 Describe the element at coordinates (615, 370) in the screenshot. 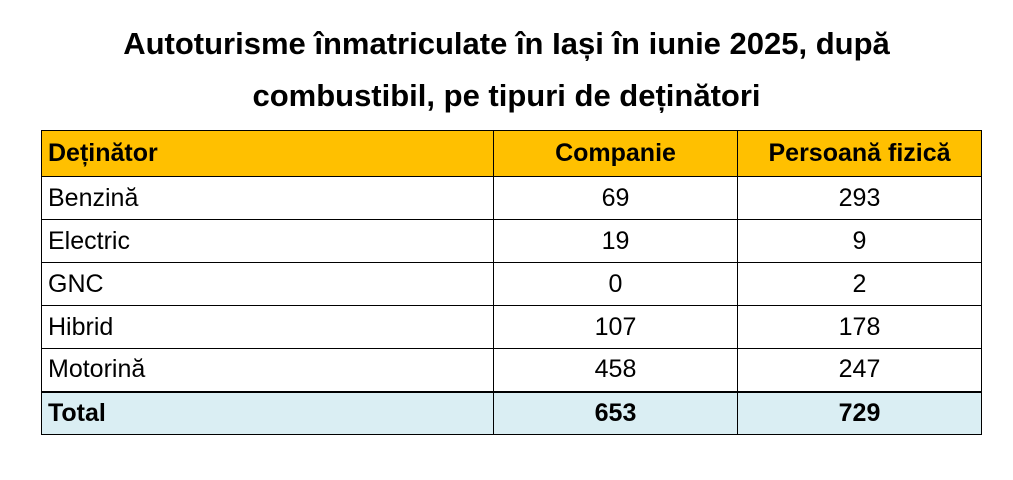

I see `cell-company: 458` at that location.